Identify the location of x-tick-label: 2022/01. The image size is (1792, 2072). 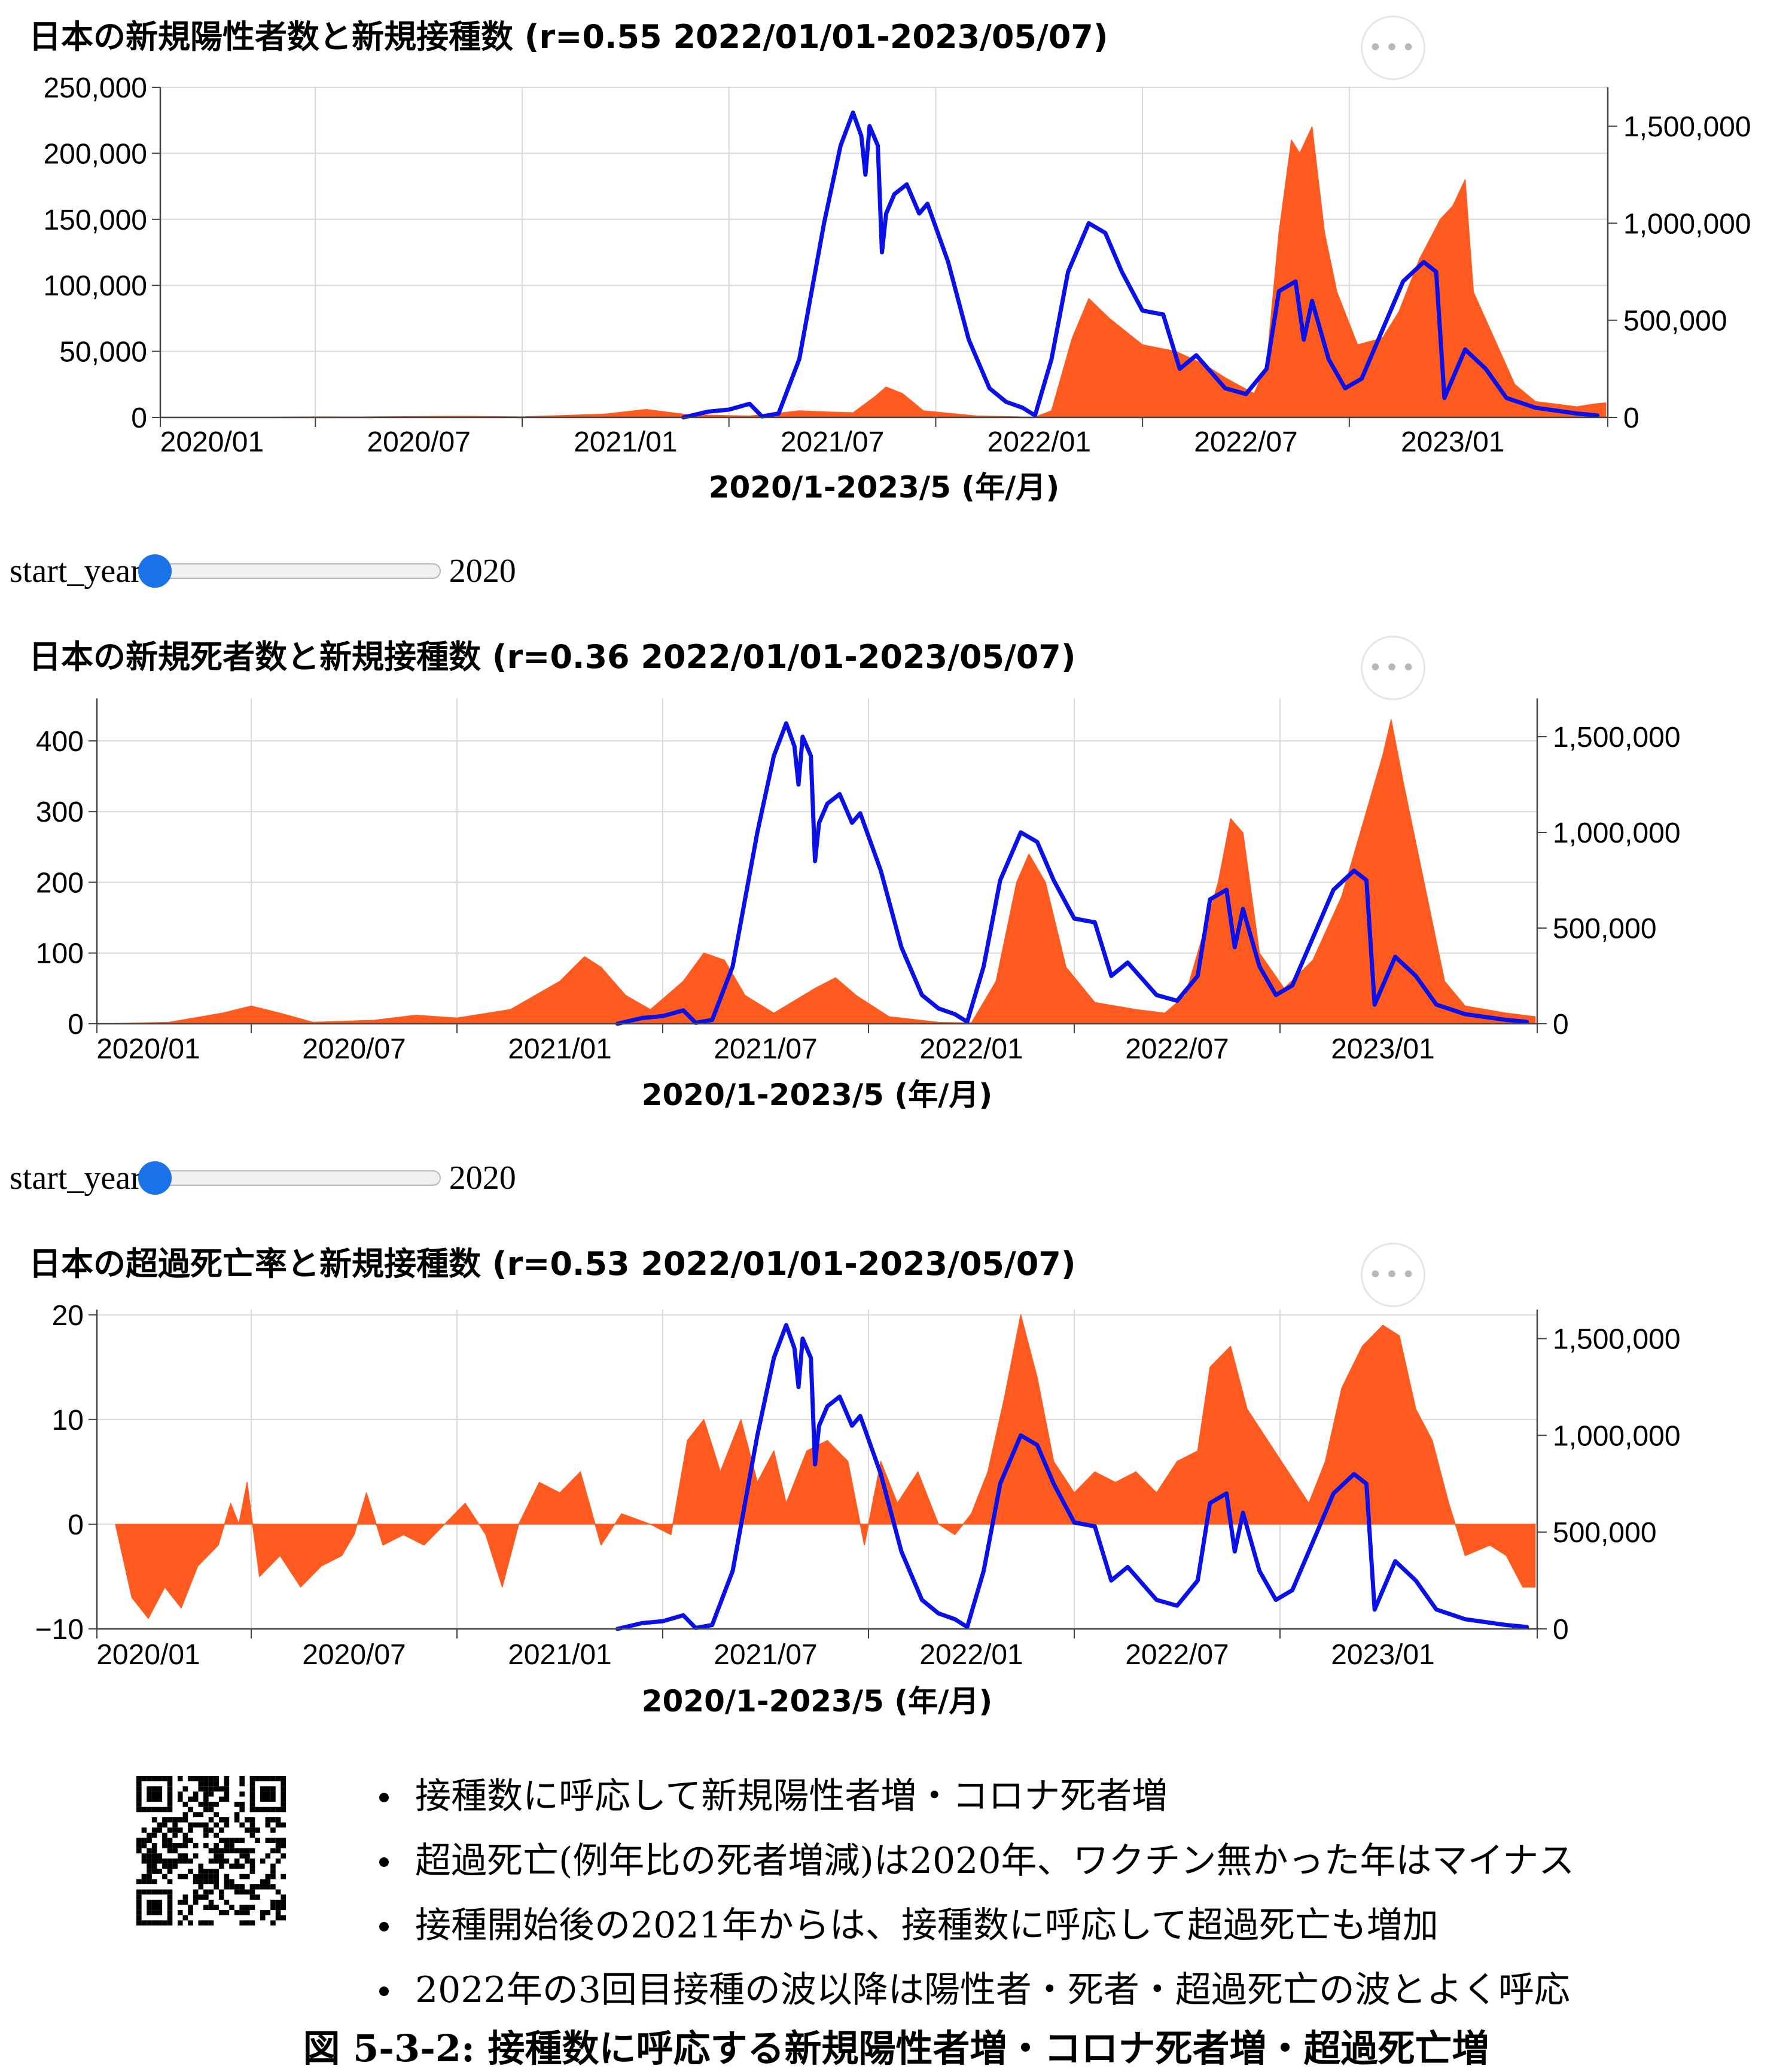
(971, 1655).